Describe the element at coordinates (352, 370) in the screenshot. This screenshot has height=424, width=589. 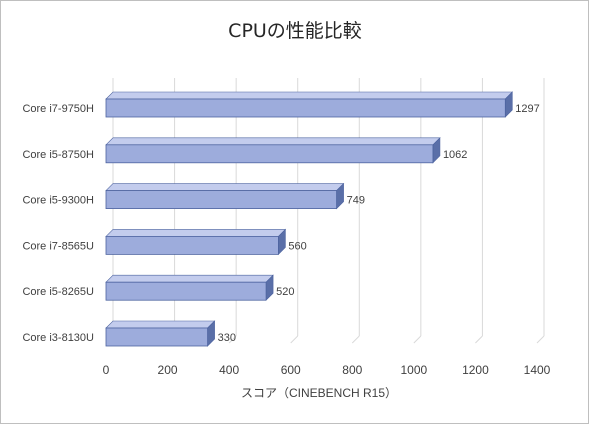
I see `x-tick-label: 800` at that location.